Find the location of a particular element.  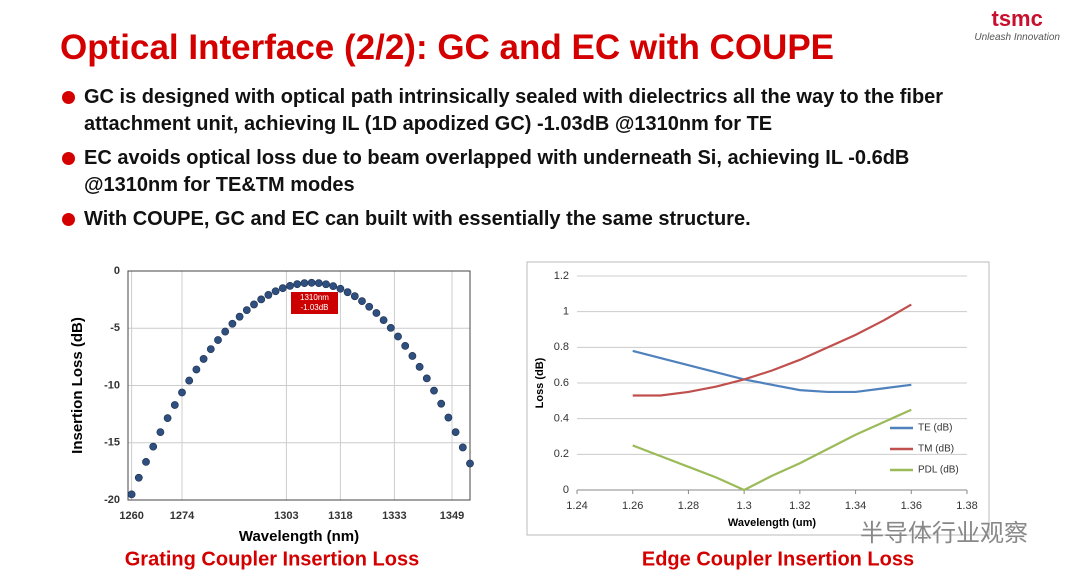

y-tick-label: 0.6 is located at coordinates (561, 383).